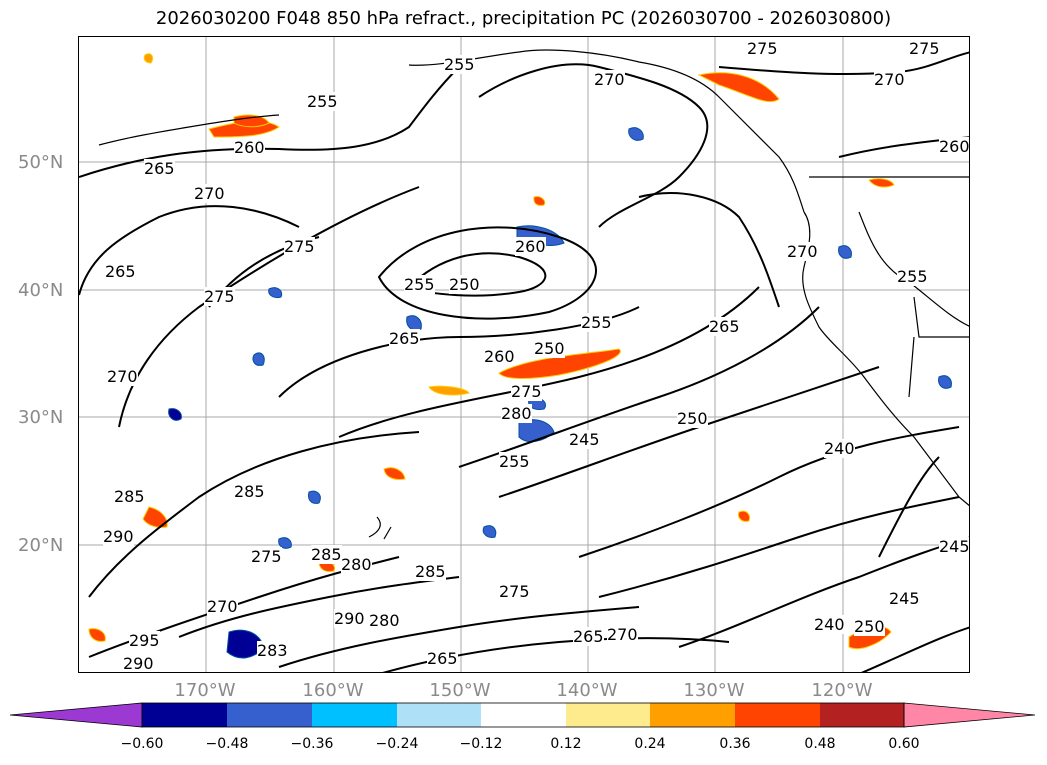 This screenshot has width=1047, height=765. I want to click on colorbar-tick: 0.24, so click(650, 744).